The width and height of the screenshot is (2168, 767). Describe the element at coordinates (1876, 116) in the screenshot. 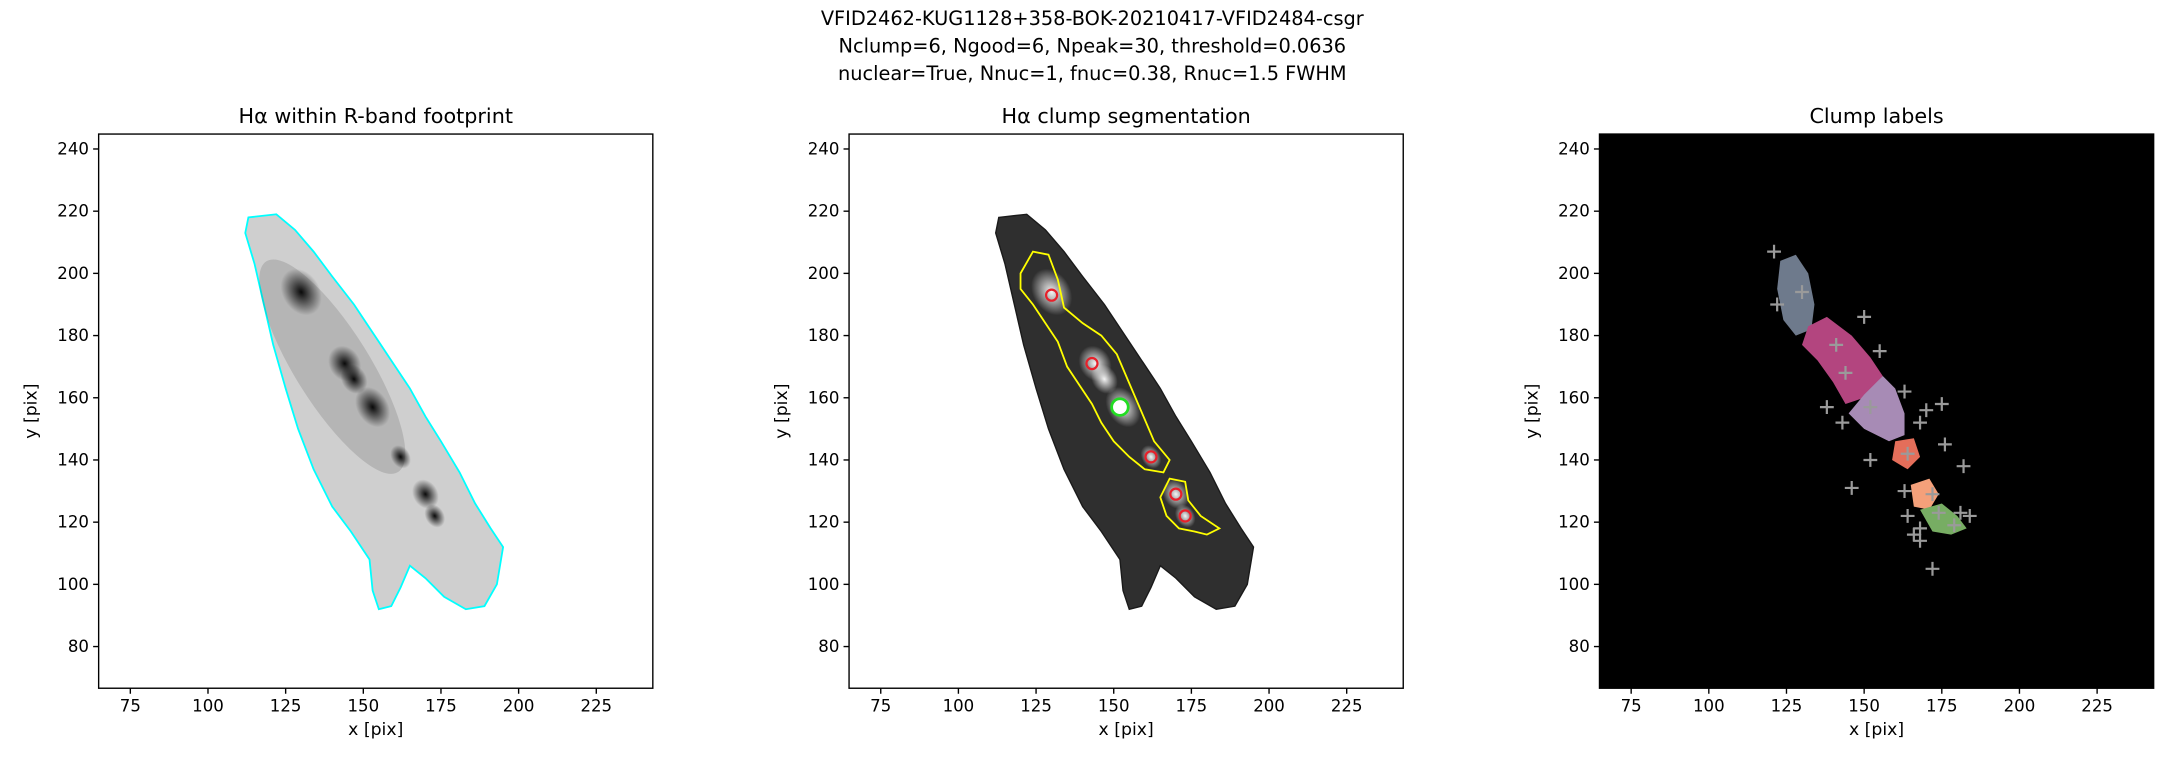

I see `panel-title: Clump labels` at that location.